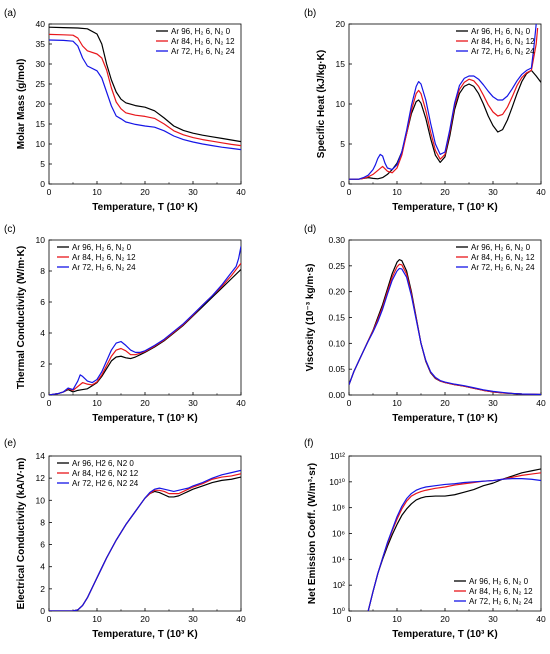  I want to click on legend-entry: Ar 96, H2 6, N2 0, so click(103, 463).